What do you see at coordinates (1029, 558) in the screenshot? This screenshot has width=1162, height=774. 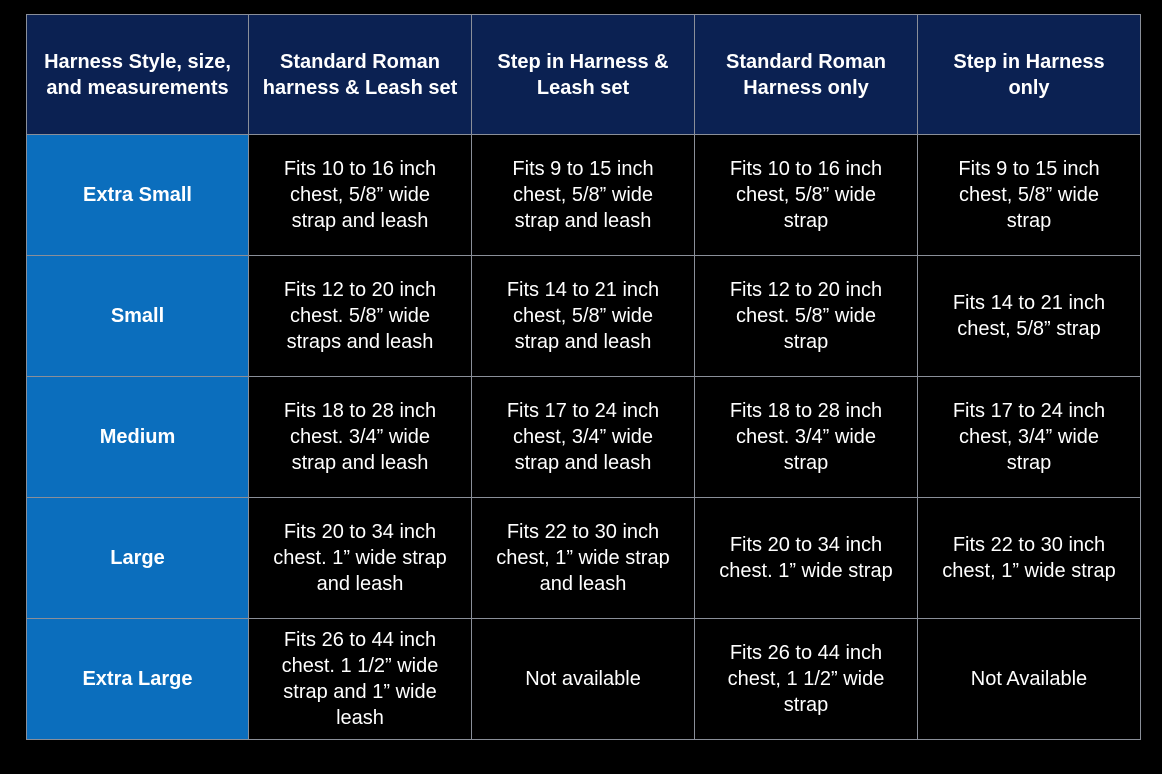 I see `table-cell: Fits 22 to 30 inch chest, 1” wide strap` at bounding box center [1029, 558].